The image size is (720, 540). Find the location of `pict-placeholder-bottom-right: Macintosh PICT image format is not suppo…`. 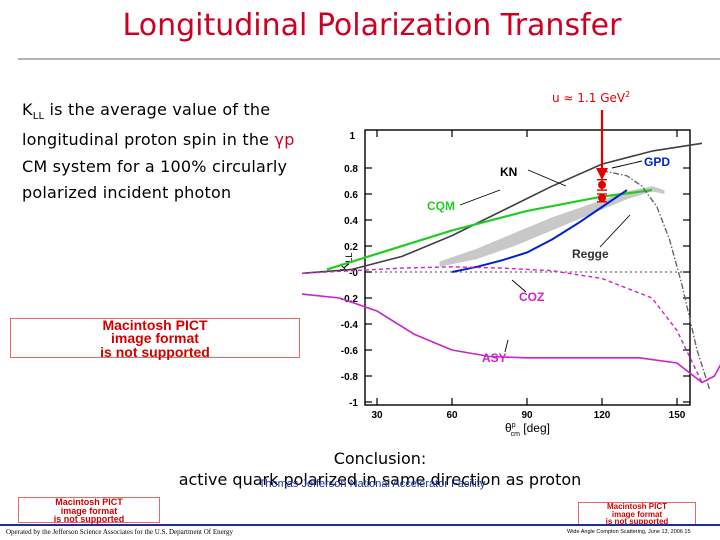

pict-placeholder-bottom-right: Macintosh PICT image format is not suppo… is located at coordinates (637, 514).